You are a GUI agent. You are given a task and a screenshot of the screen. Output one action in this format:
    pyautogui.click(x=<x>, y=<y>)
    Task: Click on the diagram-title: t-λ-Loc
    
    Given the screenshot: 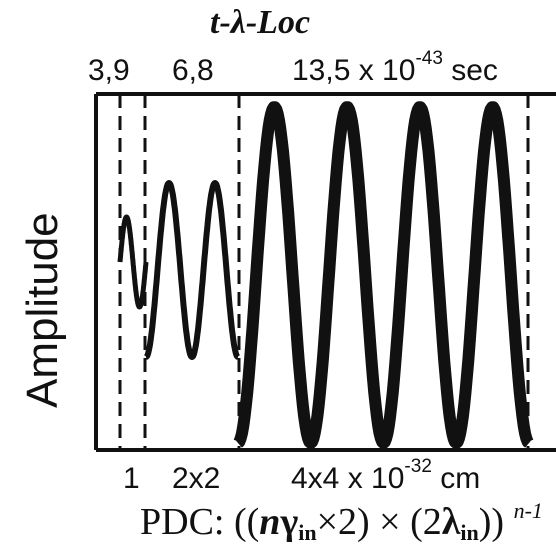 What is the action you would take?
    pyautogui.click(x=260, y=22)
    